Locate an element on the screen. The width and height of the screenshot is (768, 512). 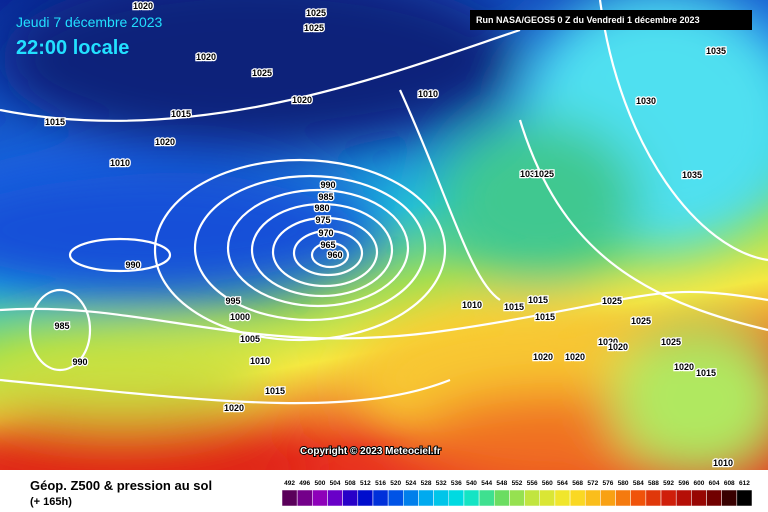
scale-label: 516 is located at coordinates (380, 483).